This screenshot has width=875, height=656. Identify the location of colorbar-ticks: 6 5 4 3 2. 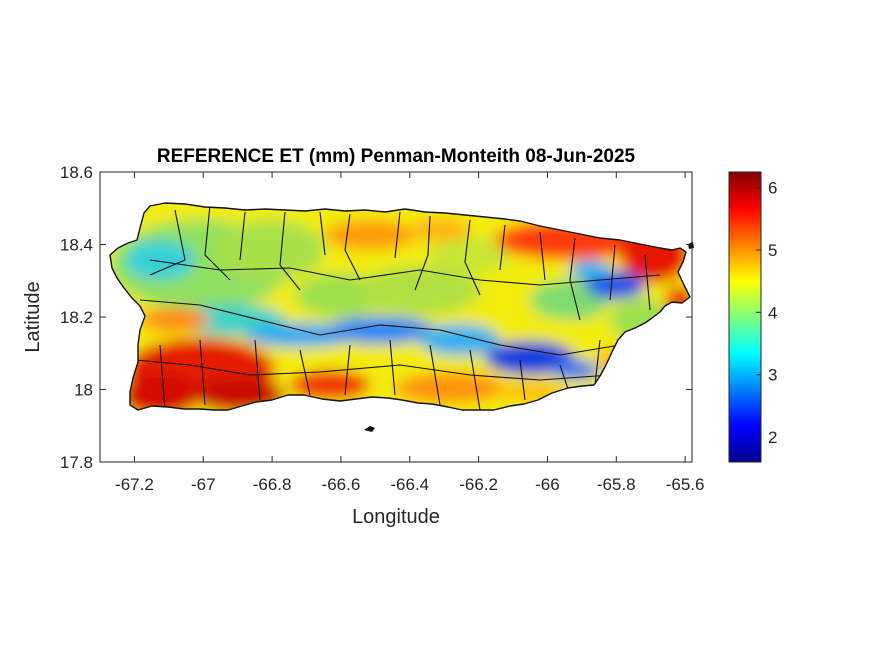
(766, 313).